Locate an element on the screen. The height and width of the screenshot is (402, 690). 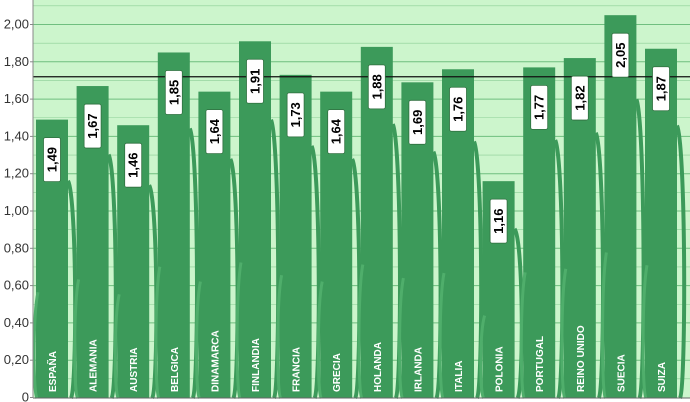
data-label-text: 2,05 is located at coordinates (620, 55).